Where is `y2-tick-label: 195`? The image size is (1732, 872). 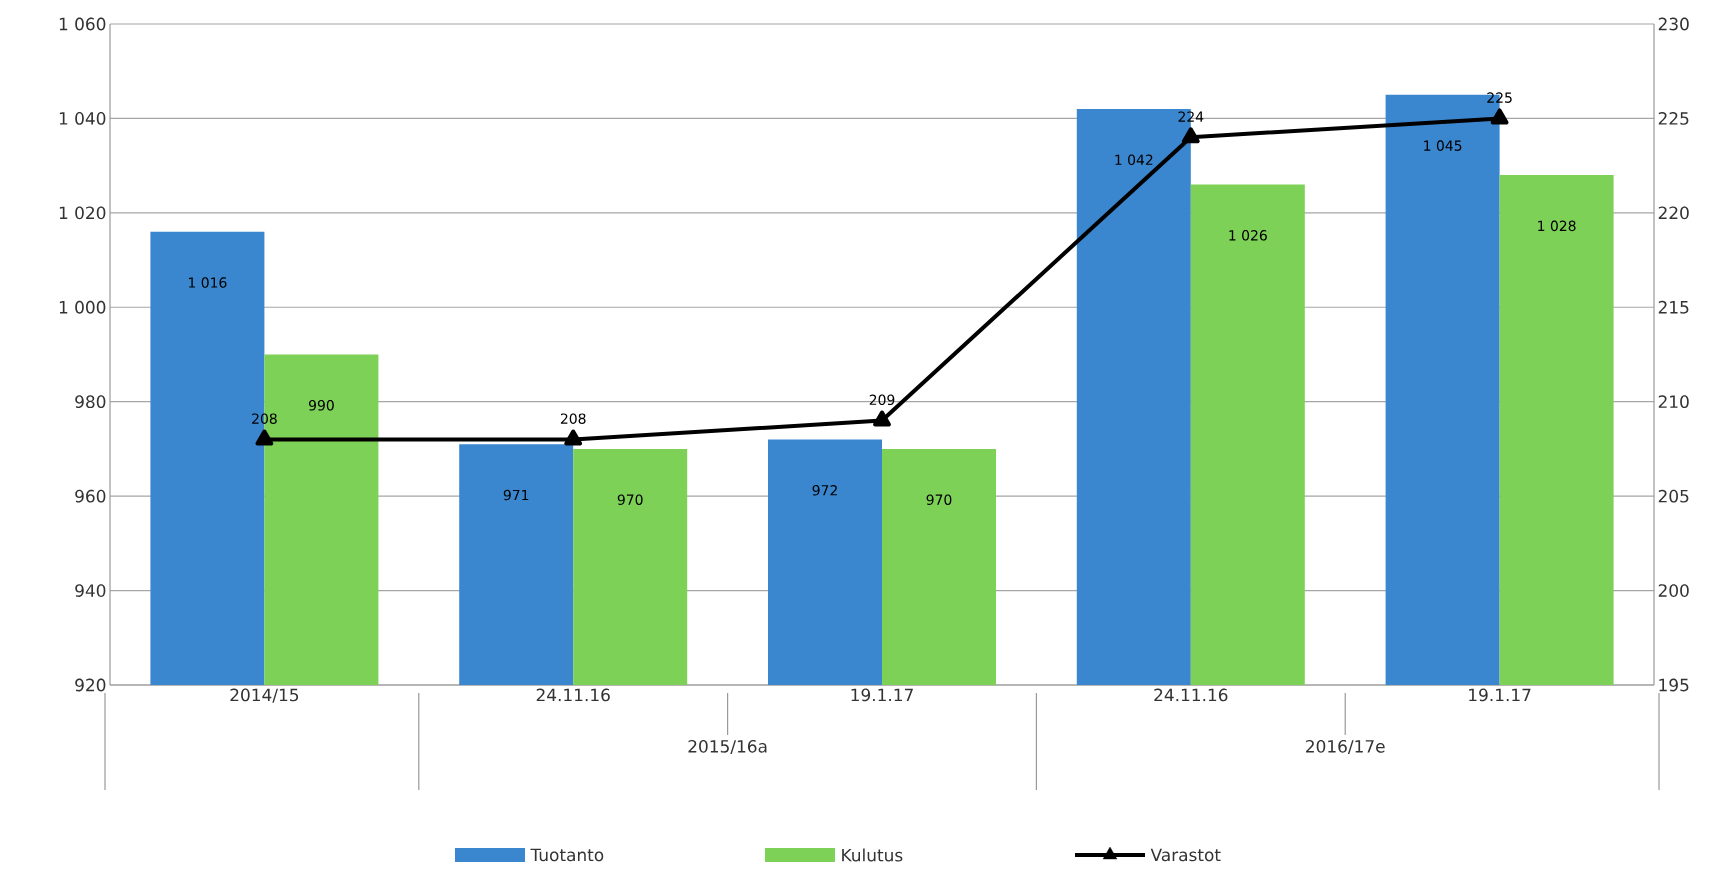 y2-tick-label: 195 is located at coordinates (1674, 685).